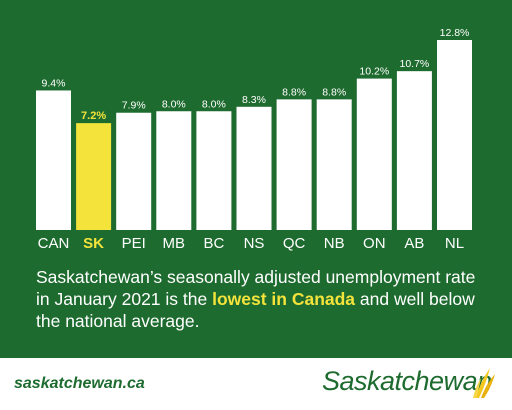  I want to click on bar-pei, so click(134, 171).